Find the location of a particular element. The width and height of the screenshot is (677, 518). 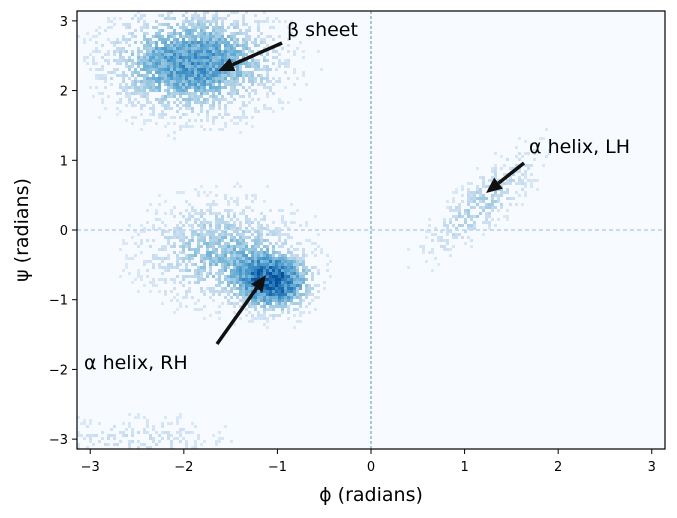

x-tick-label: −2 is located at coordinates (183, 467).